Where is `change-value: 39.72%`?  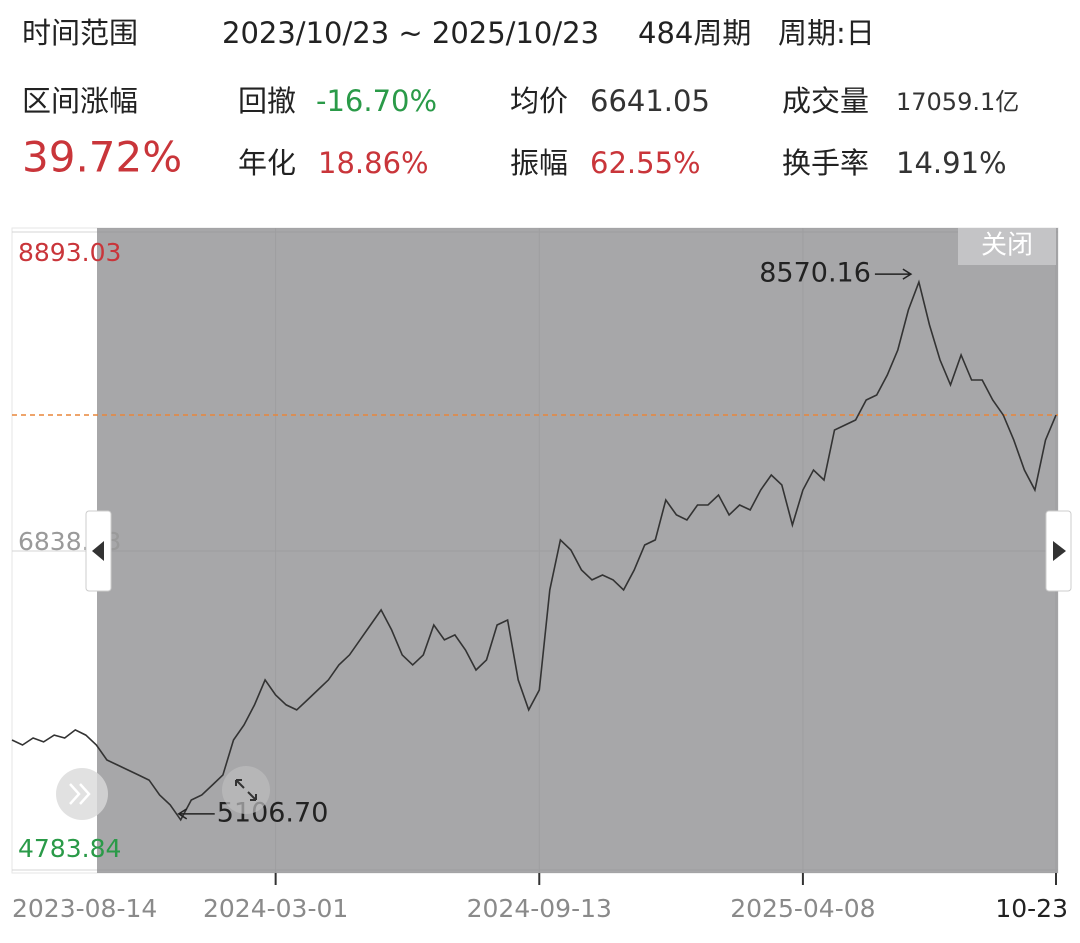
change-value: 39.72% is located at coordinates (102, 157).